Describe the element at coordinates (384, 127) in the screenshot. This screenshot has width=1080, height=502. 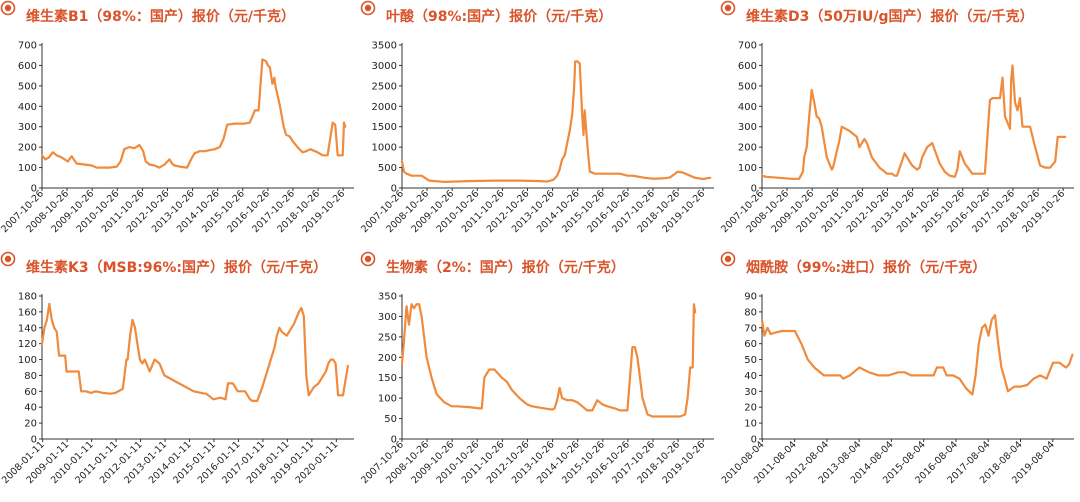
I see `y-tick-label: 1500` at that location.